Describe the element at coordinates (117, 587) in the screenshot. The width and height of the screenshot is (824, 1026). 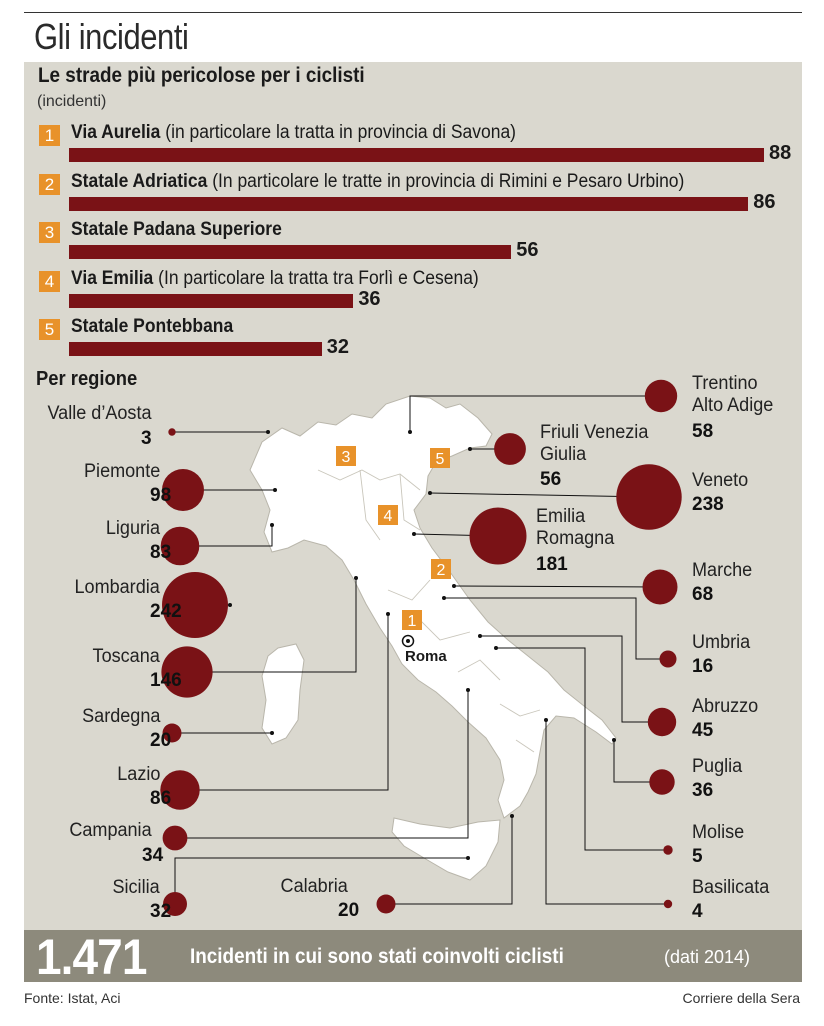
I see `region-name-lombardia: Lombardia` at that location.